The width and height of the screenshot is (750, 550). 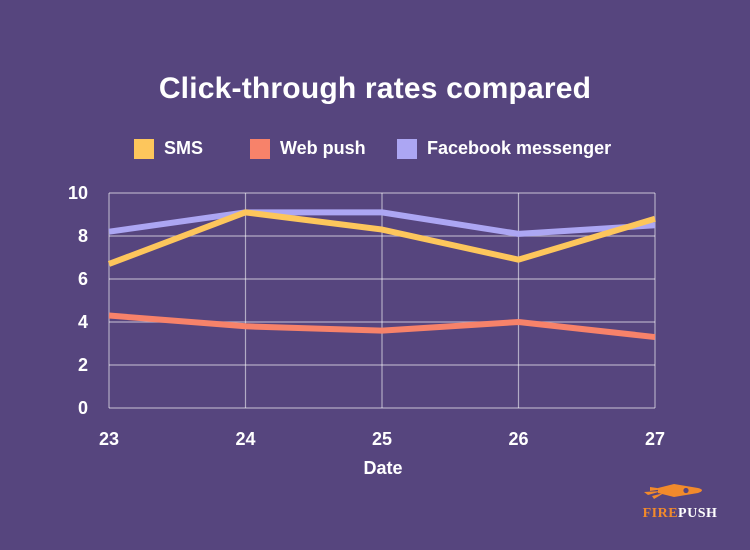 I want to click on chart-title: Click-through rates compared, so click(x=375, y=88).